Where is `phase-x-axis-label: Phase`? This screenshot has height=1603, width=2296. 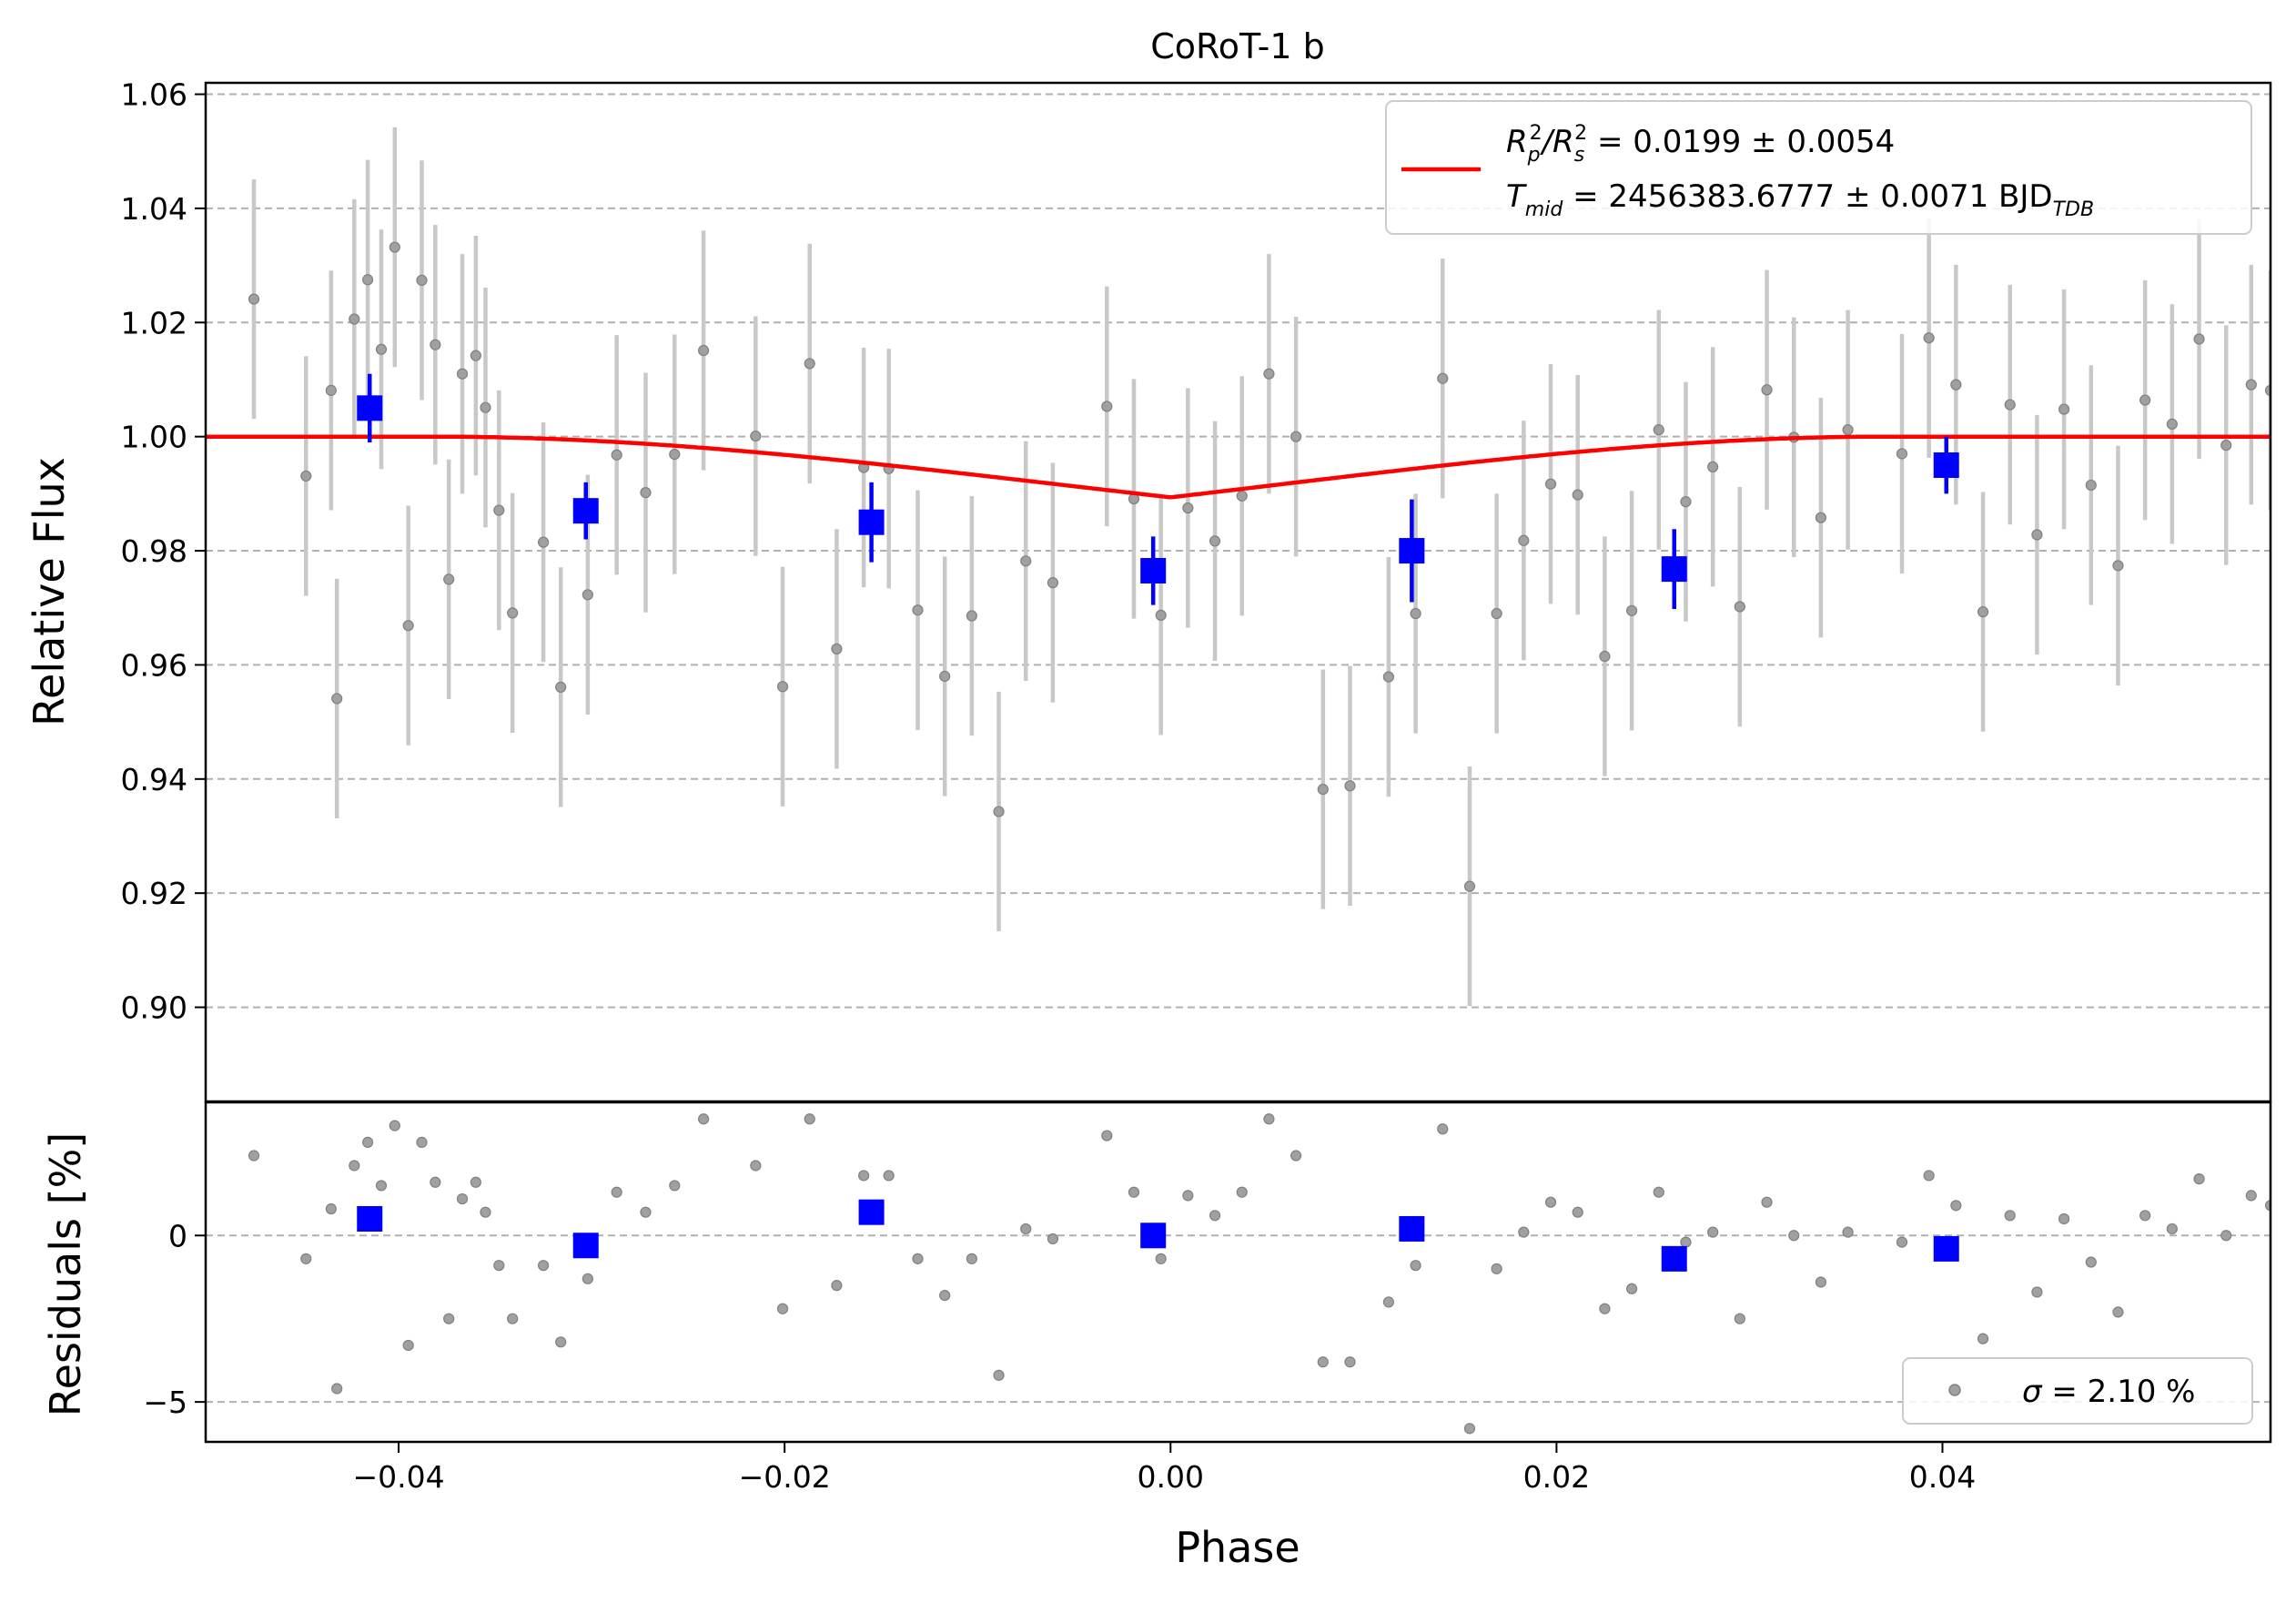 phase-x-axis-label: Phase is located at coordinates (1238, 1547).